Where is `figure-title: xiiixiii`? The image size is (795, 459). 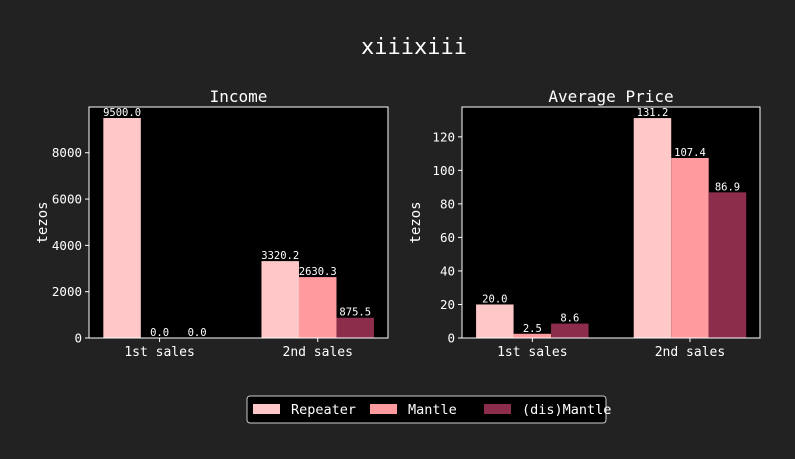 figure-title: xiiixiii is located at coordinates (414, 47).